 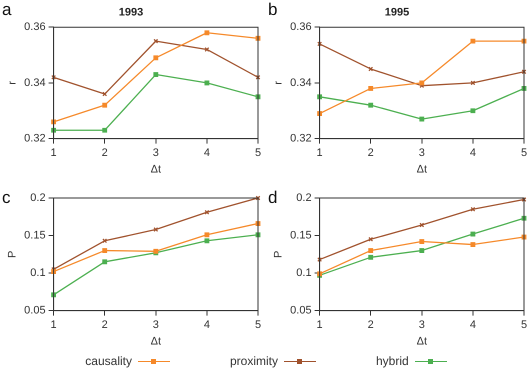 I want to click on legend-label: causality, so click(x=108, y=361).